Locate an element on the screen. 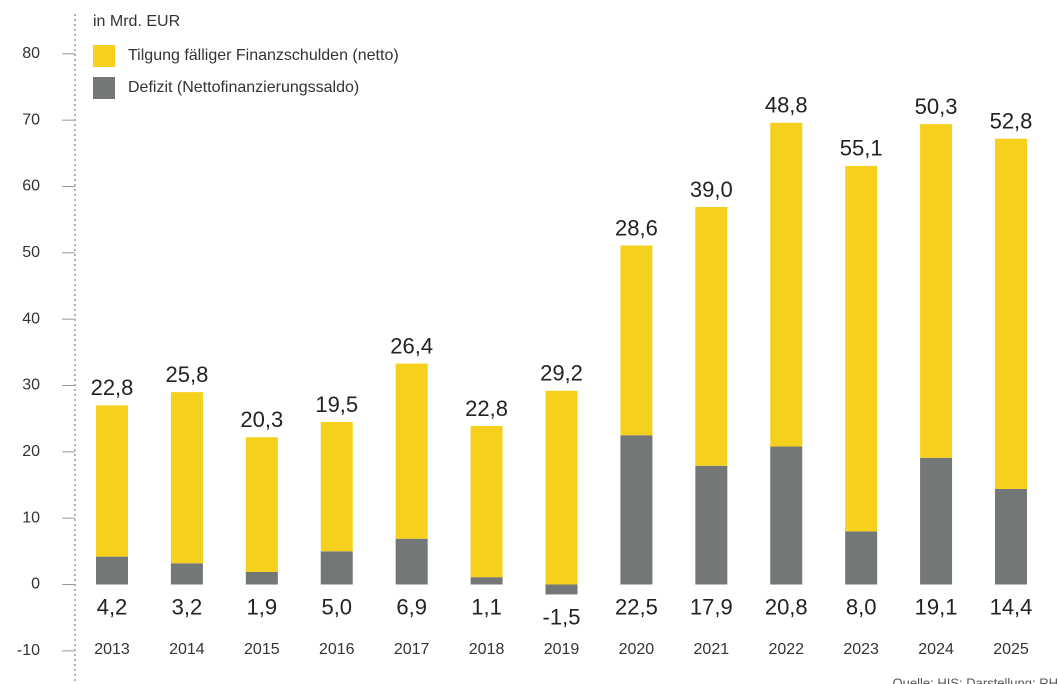 The height and width of the screenshot is (684, 1058). value-label: 39,0 is located at coordinates (711, 189).